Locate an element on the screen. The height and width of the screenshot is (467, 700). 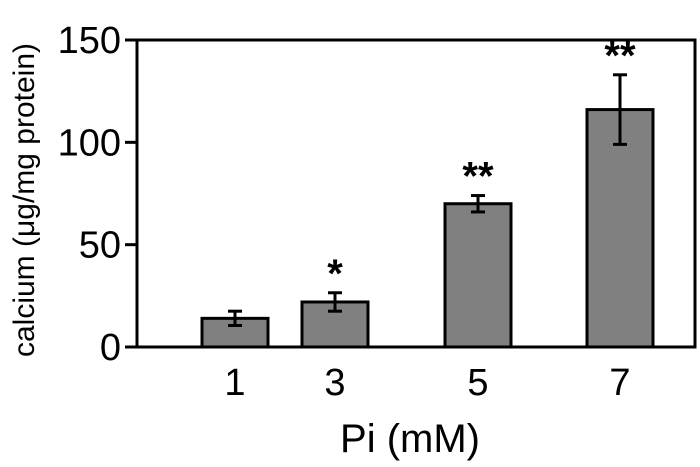
x-tick-label: 3 is located at coordinates (334, 383).